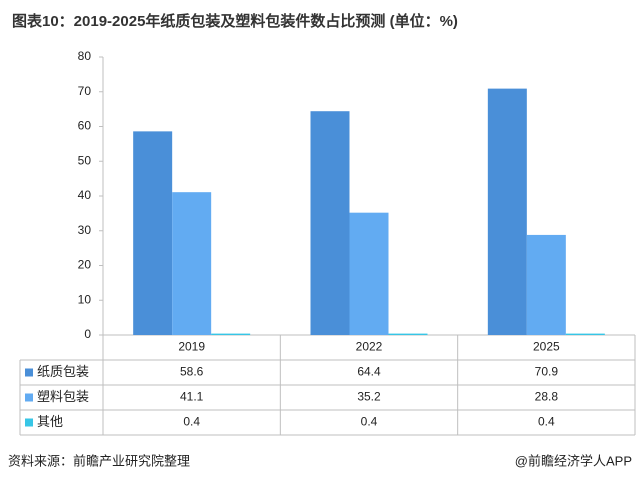 The image size is (640, 483). I want to click on y-tick-label: 60, so click(85, 126).